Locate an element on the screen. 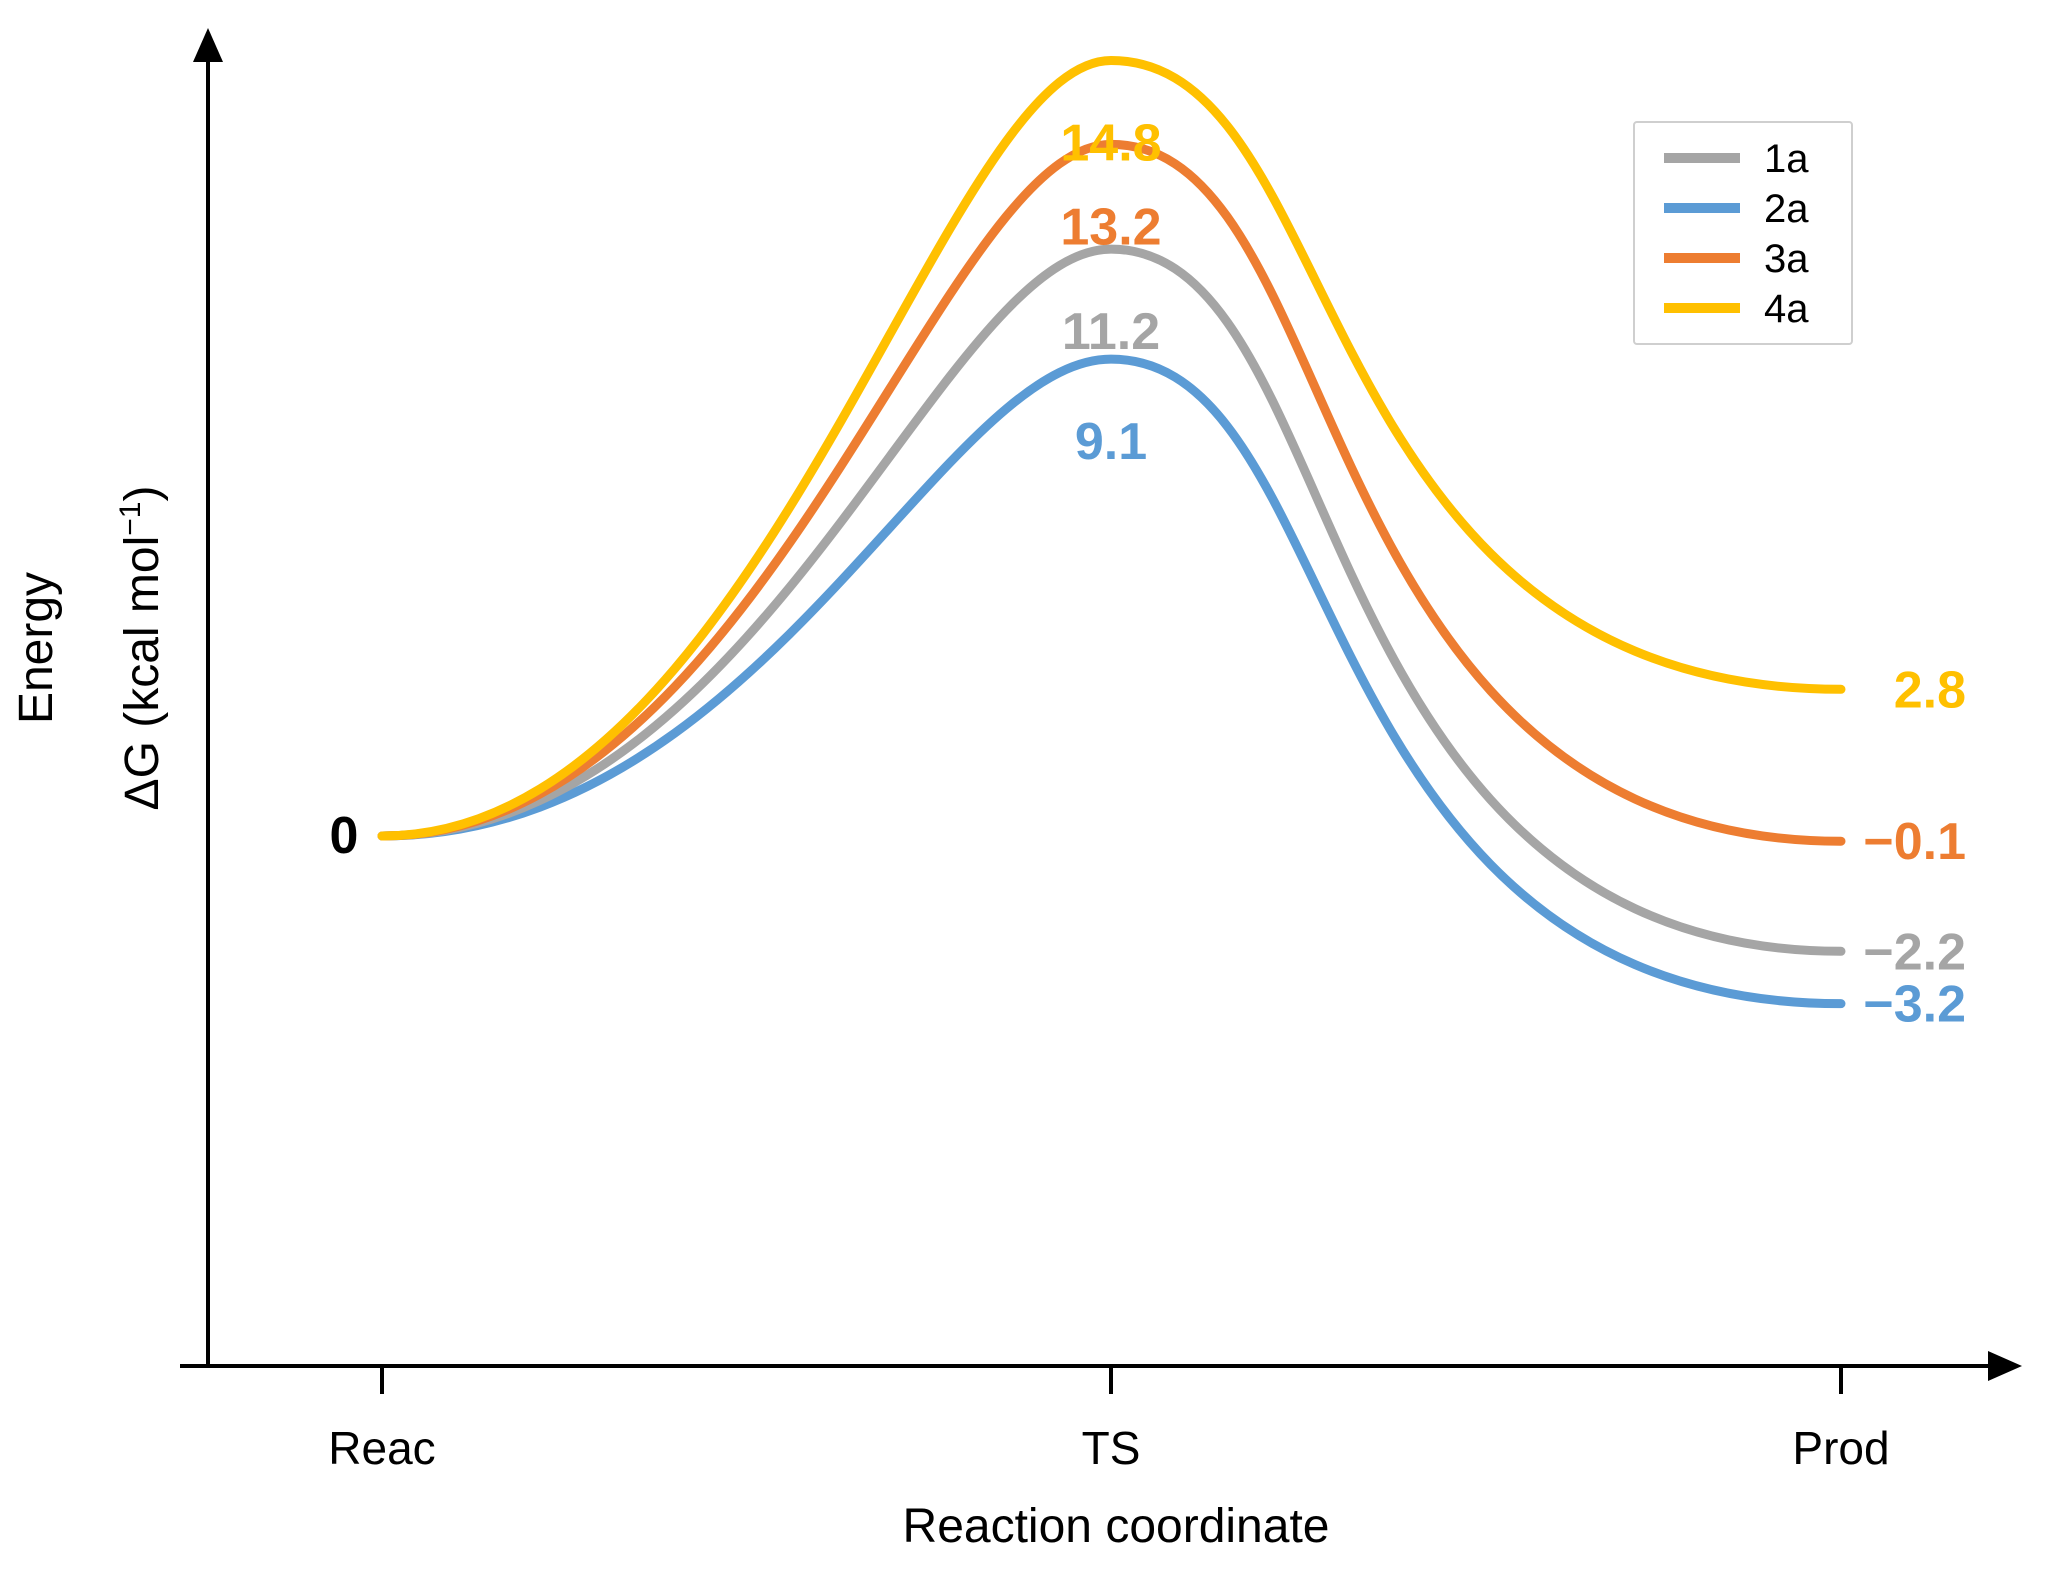 This screenshot has height=1573, width=2047. prod-label-3a: −0.1 is located at coordinates (1914, 842).